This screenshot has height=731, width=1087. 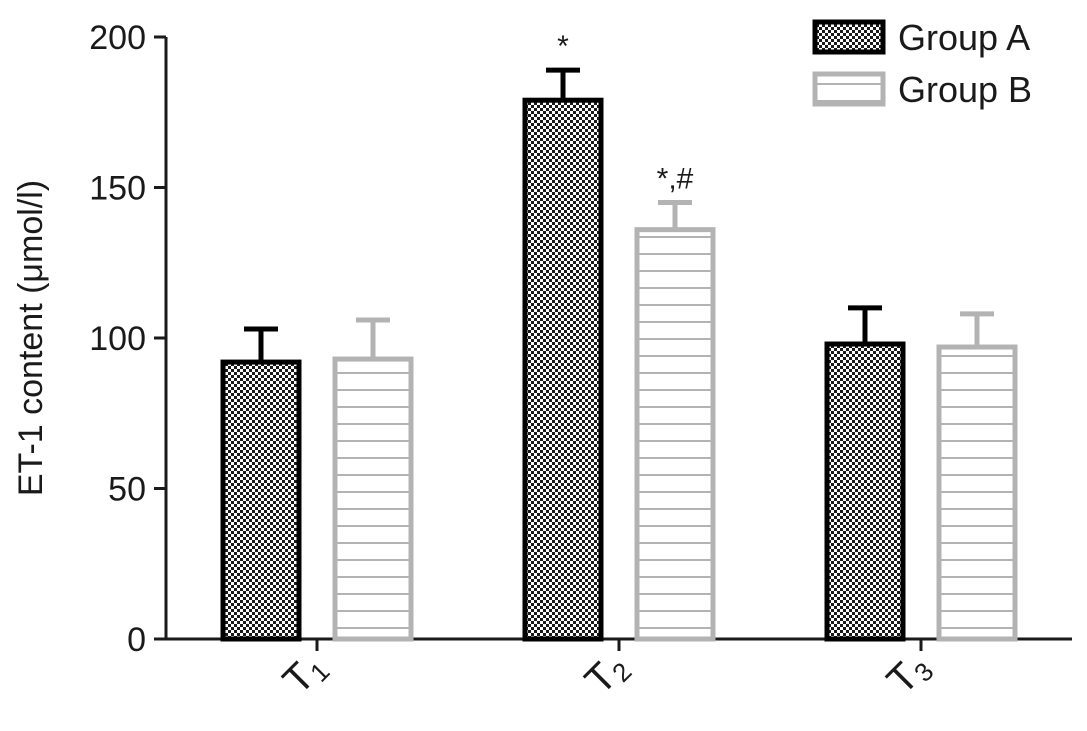 I want to click on legend-label: Group A, so click(x=964, y=37).